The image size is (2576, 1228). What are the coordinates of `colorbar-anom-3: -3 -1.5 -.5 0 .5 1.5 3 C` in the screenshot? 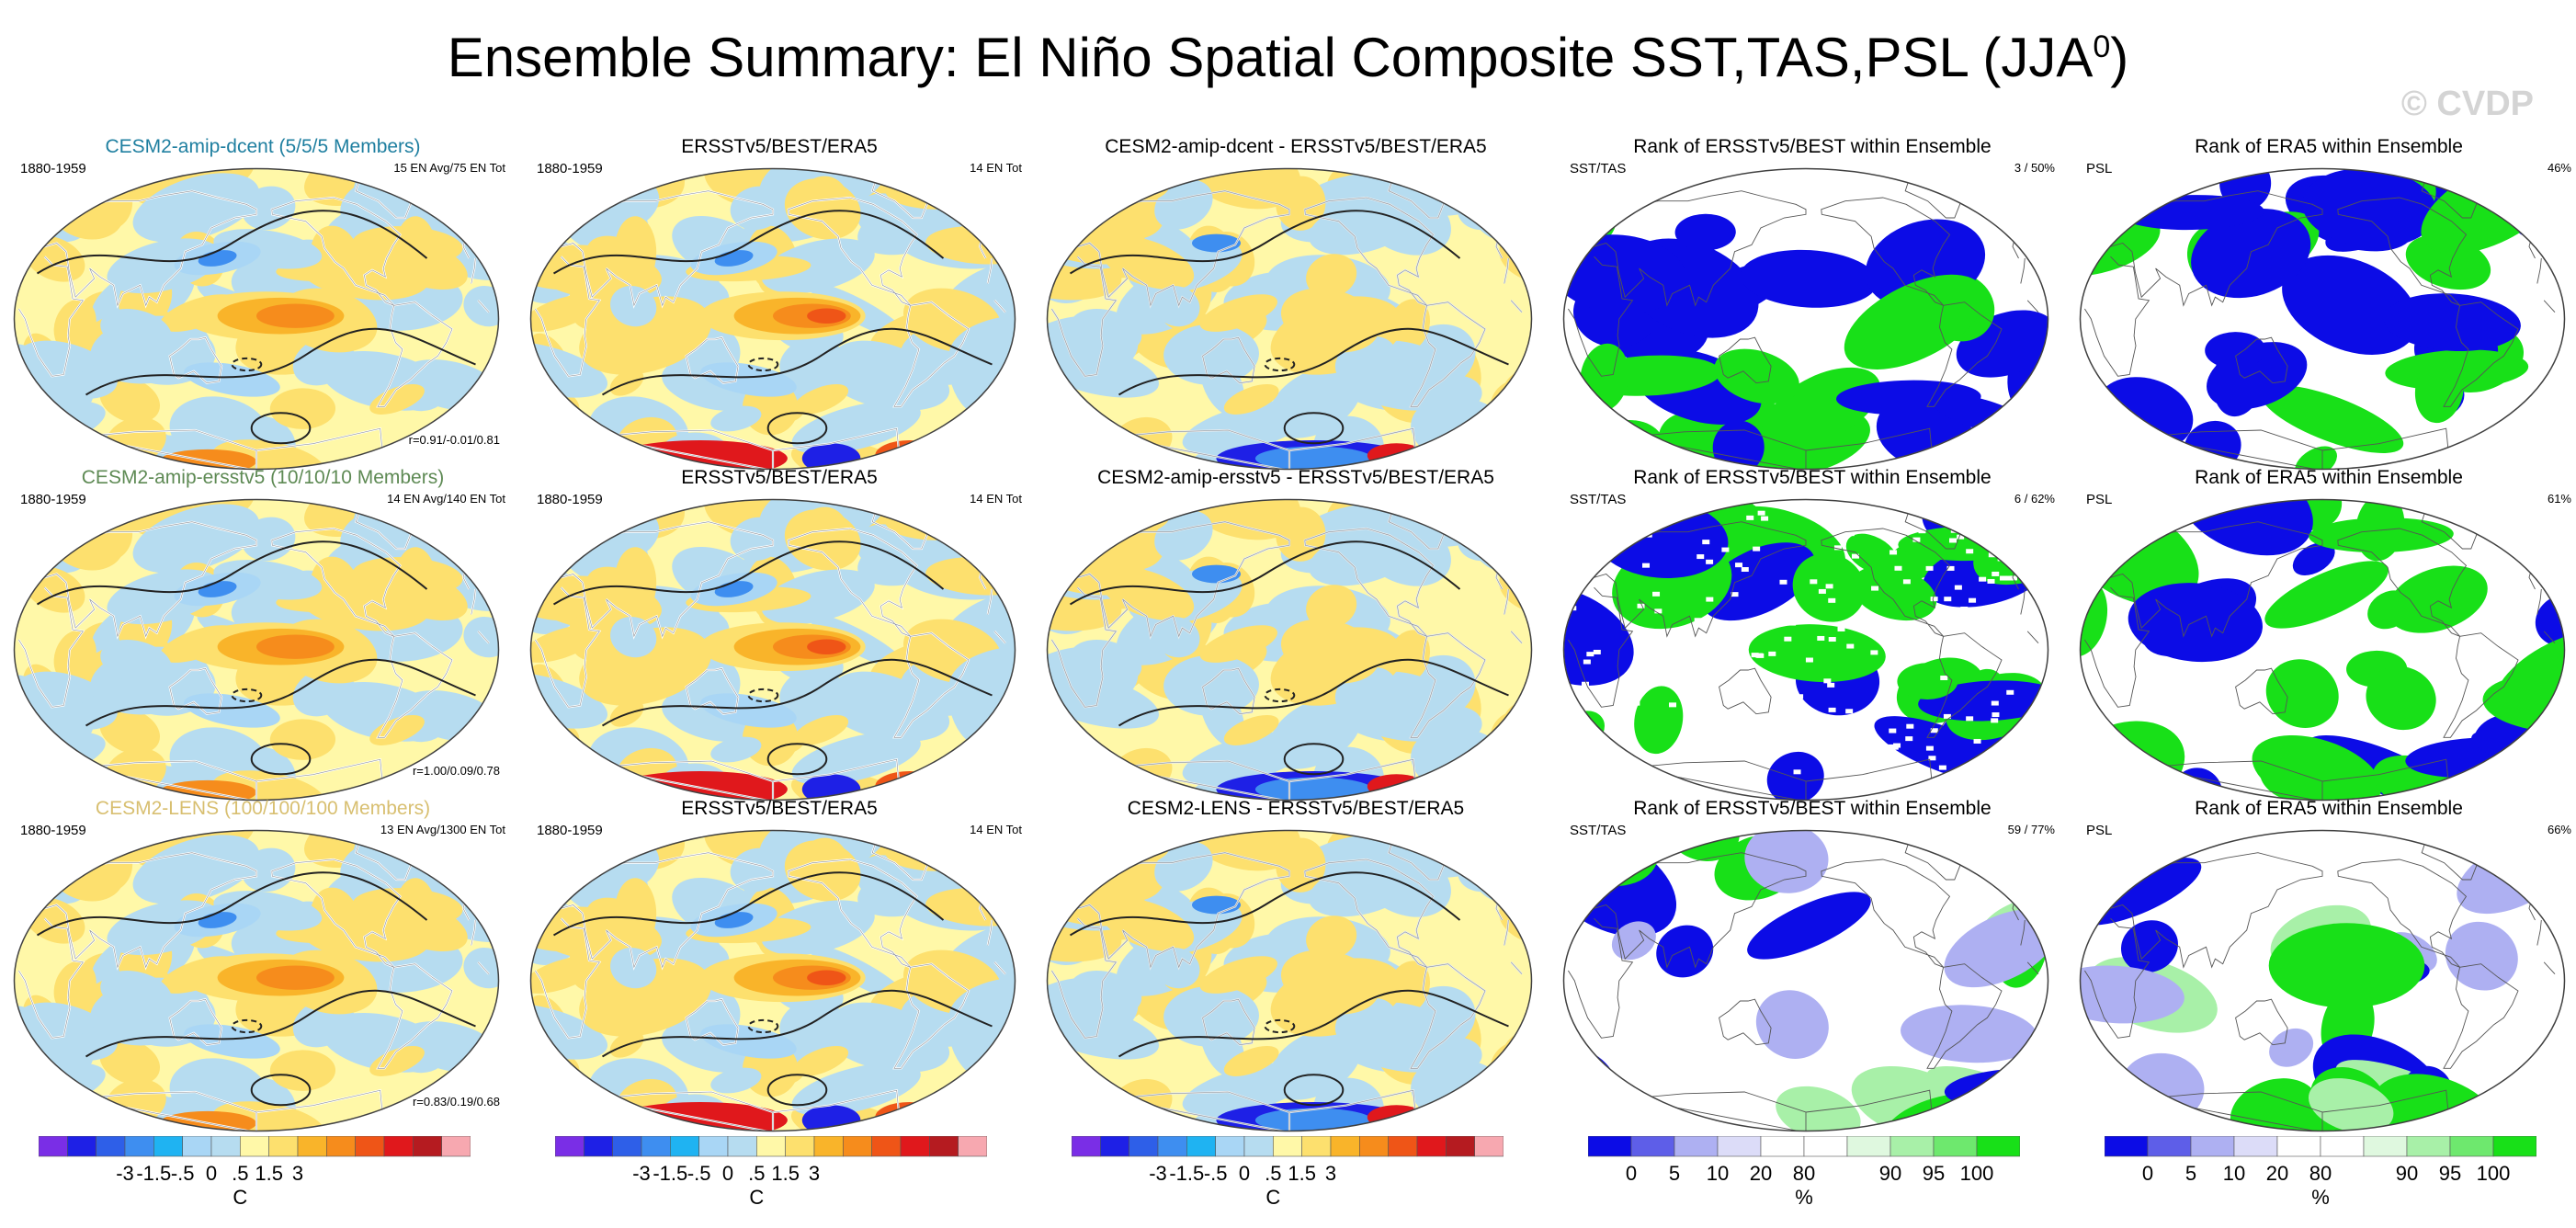 It's located at (1288, 1173).